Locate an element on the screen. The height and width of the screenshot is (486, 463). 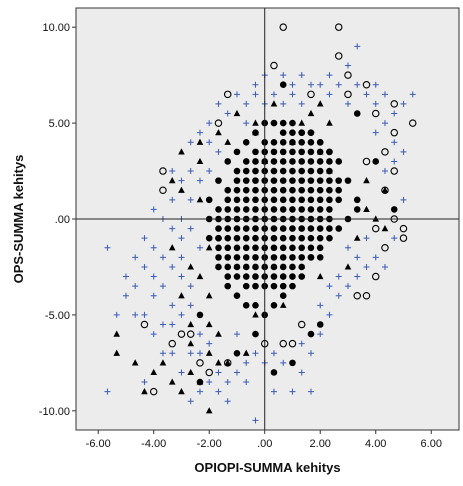
y-axis-title: OPS-SUMMA kehitys is located at coordinates (18, 219).